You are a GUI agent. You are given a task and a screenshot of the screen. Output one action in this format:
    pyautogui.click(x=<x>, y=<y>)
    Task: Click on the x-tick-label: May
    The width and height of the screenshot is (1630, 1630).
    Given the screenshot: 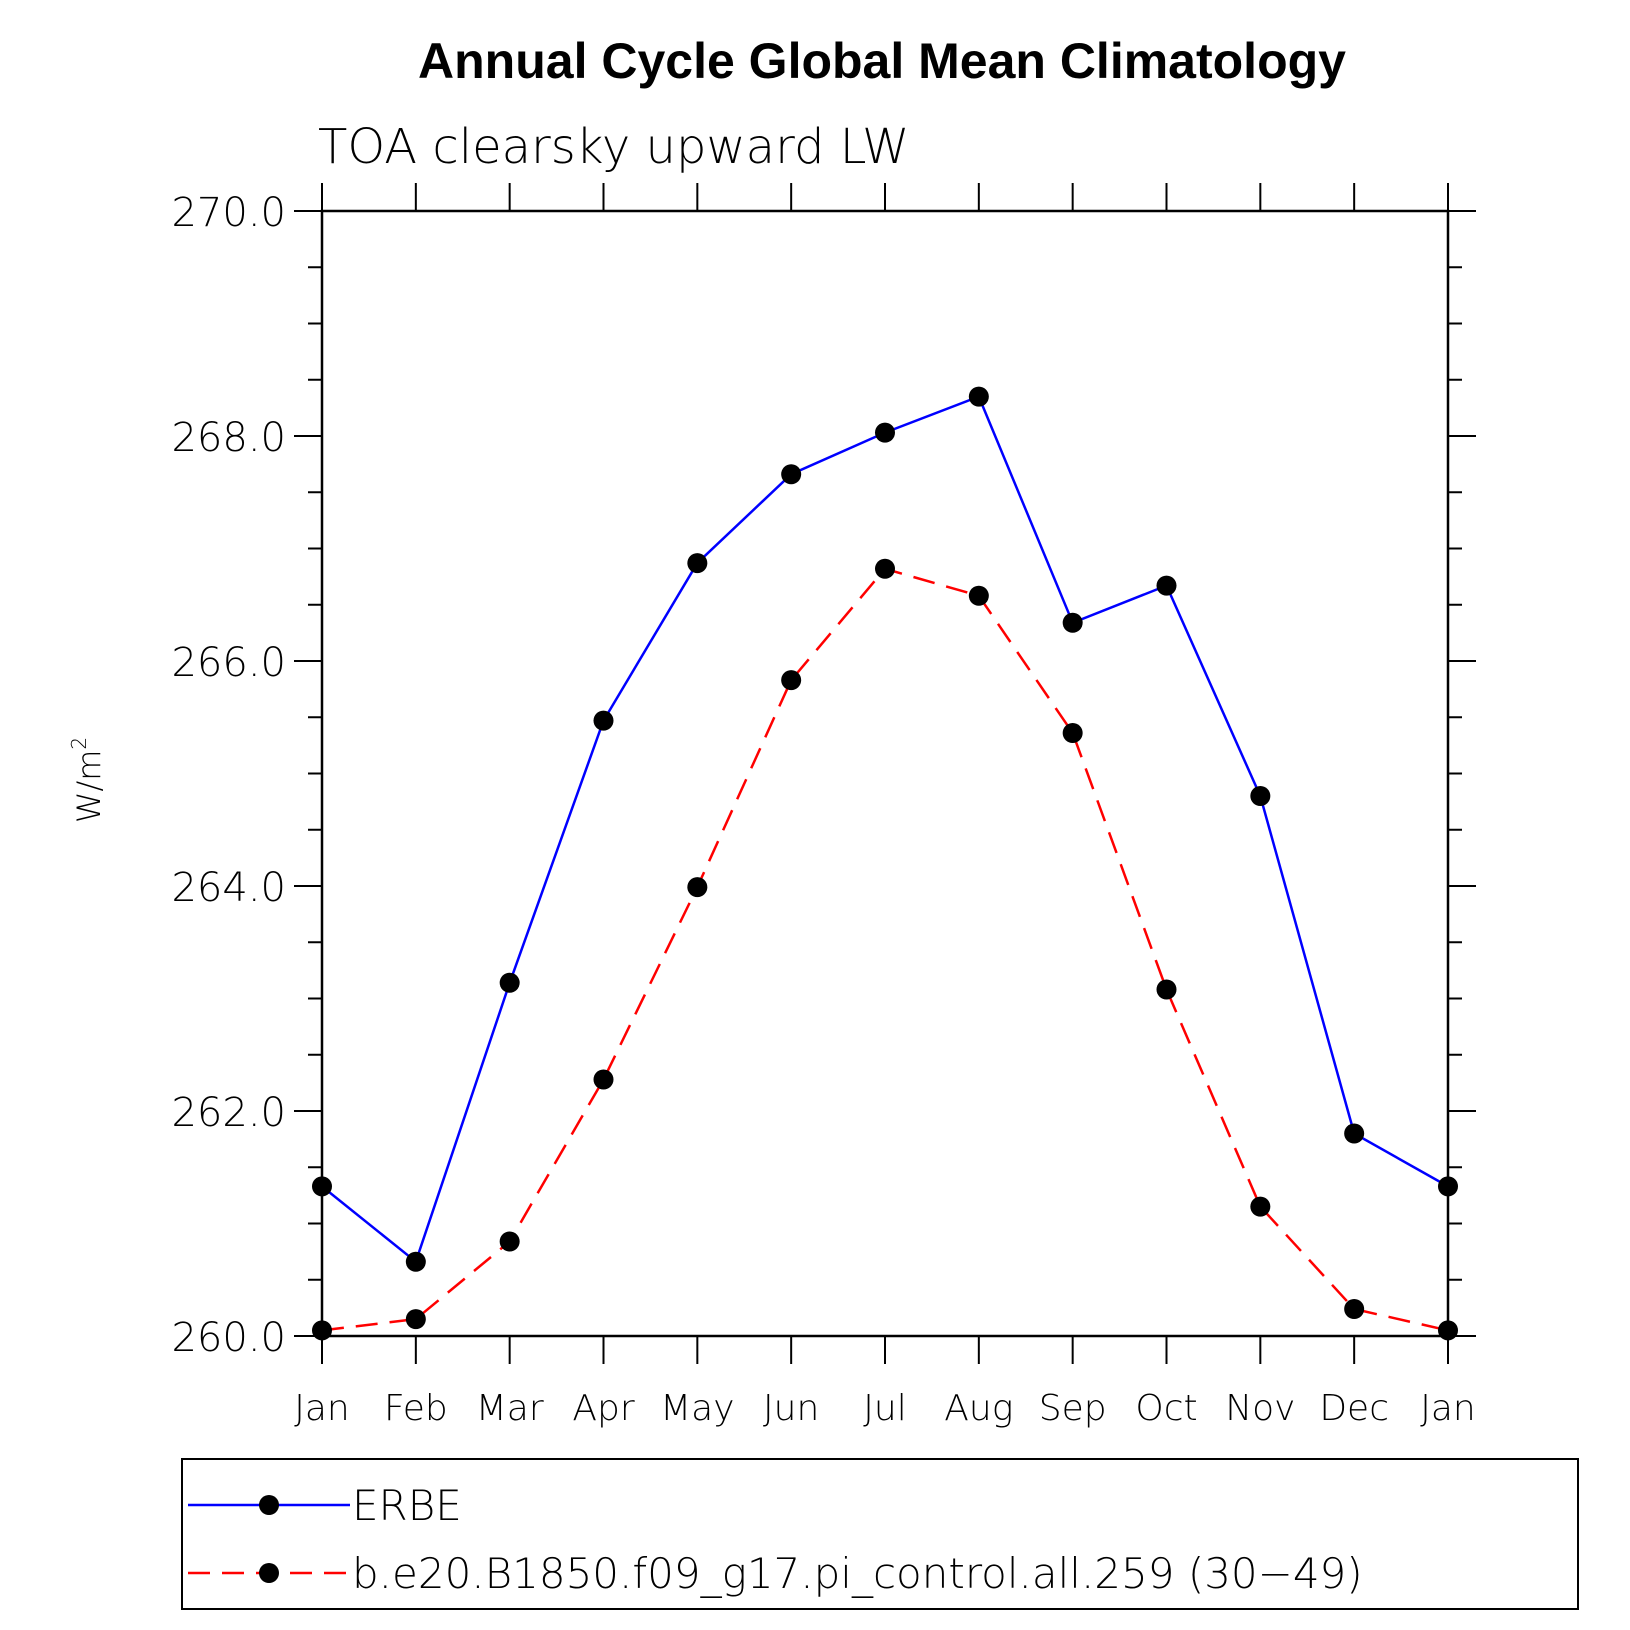 What is the action you would take?
    pyautogui.click(x=697, y=1408)
    